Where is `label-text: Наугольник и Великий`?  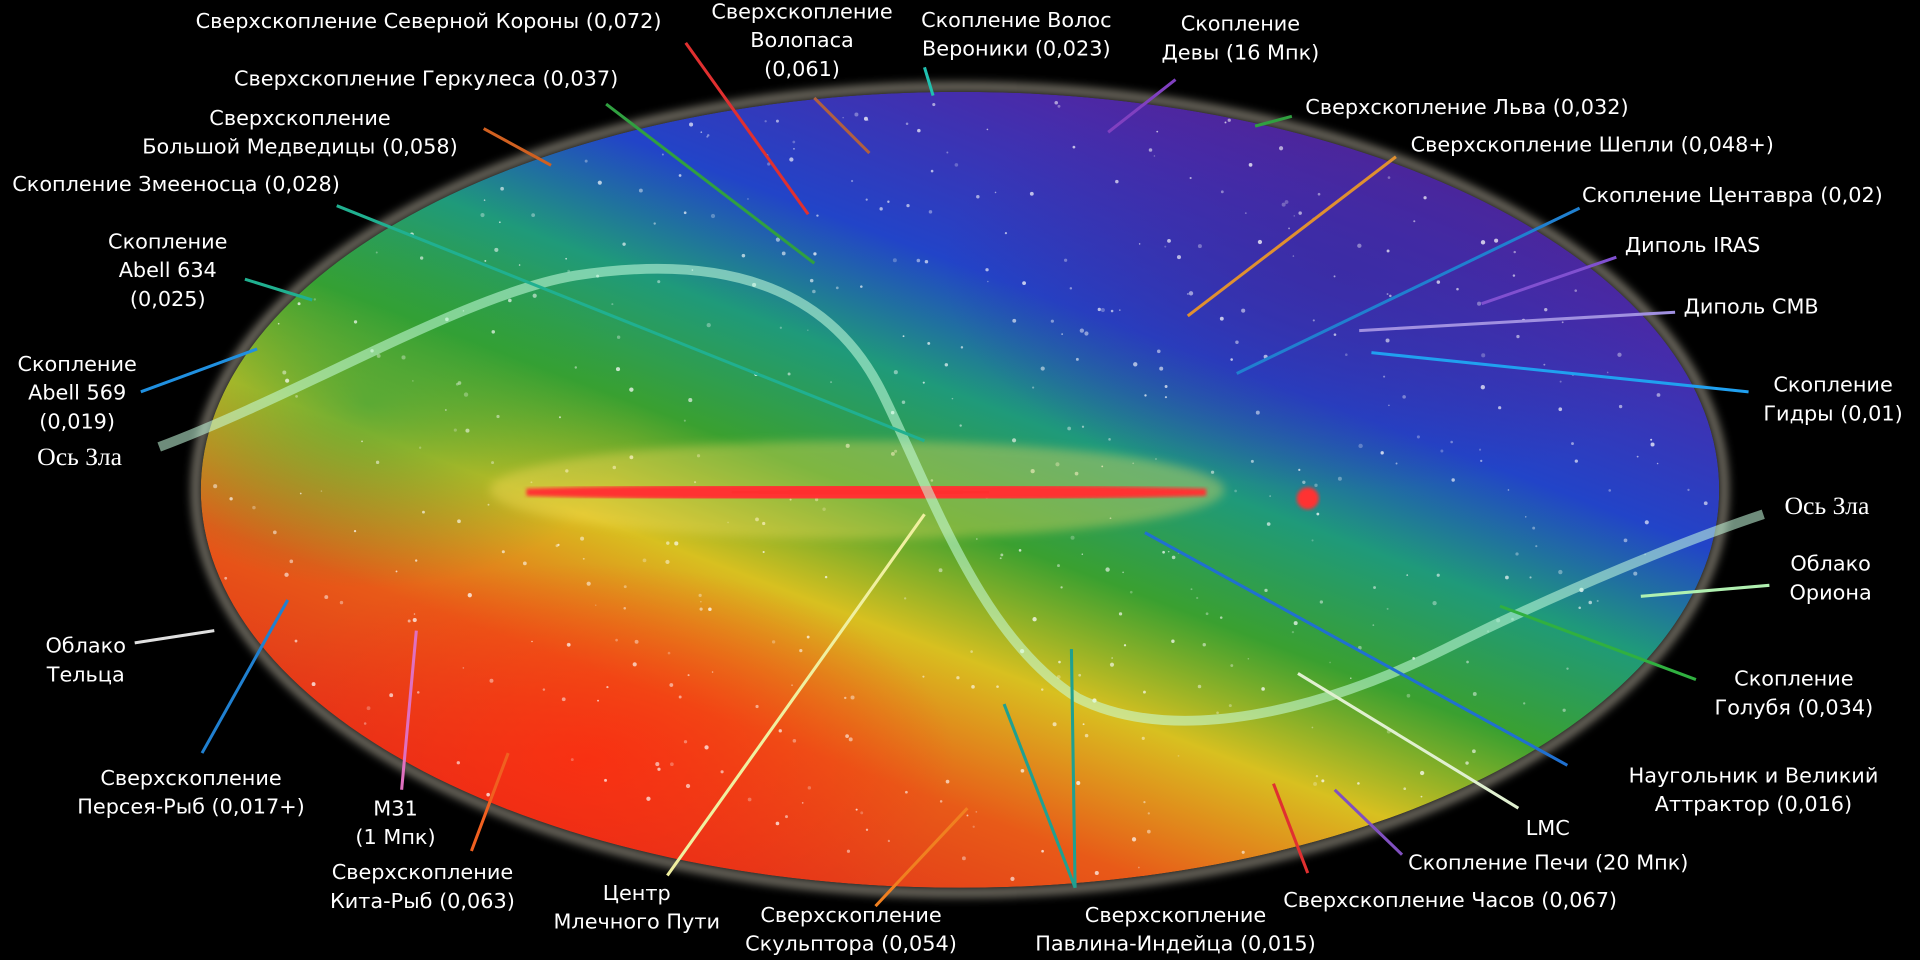 label-text: Наугольник и Великий is located at coordinates (1754, 775).